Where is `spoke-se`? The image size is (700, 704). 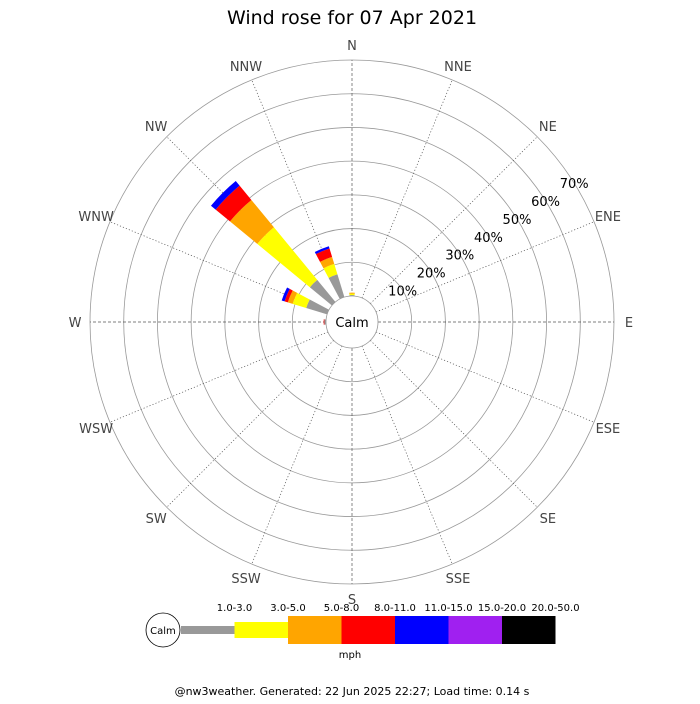 spoke-se is located at coordinates (454, 424).